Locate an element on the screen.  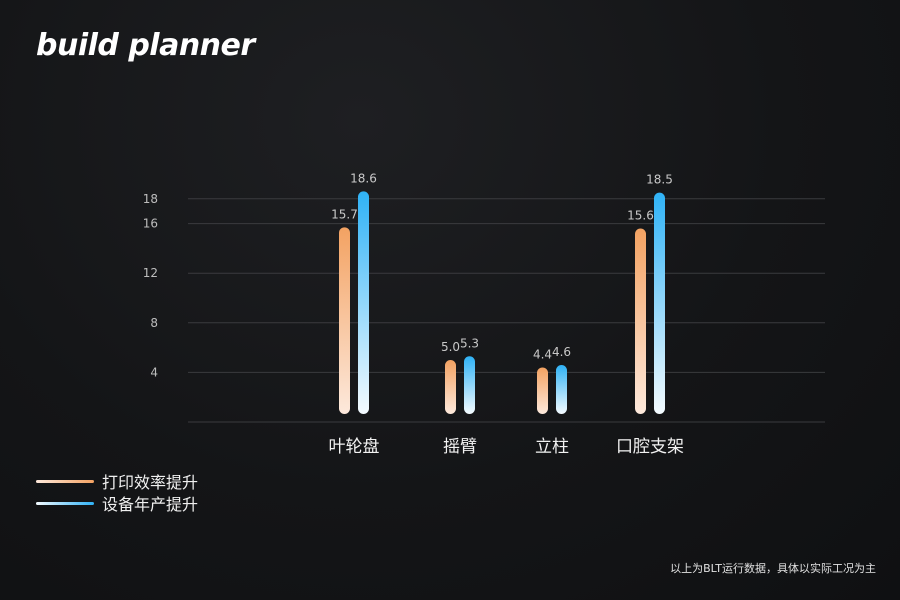
y-tick-label: 16 is located at coordinates (150, 224).